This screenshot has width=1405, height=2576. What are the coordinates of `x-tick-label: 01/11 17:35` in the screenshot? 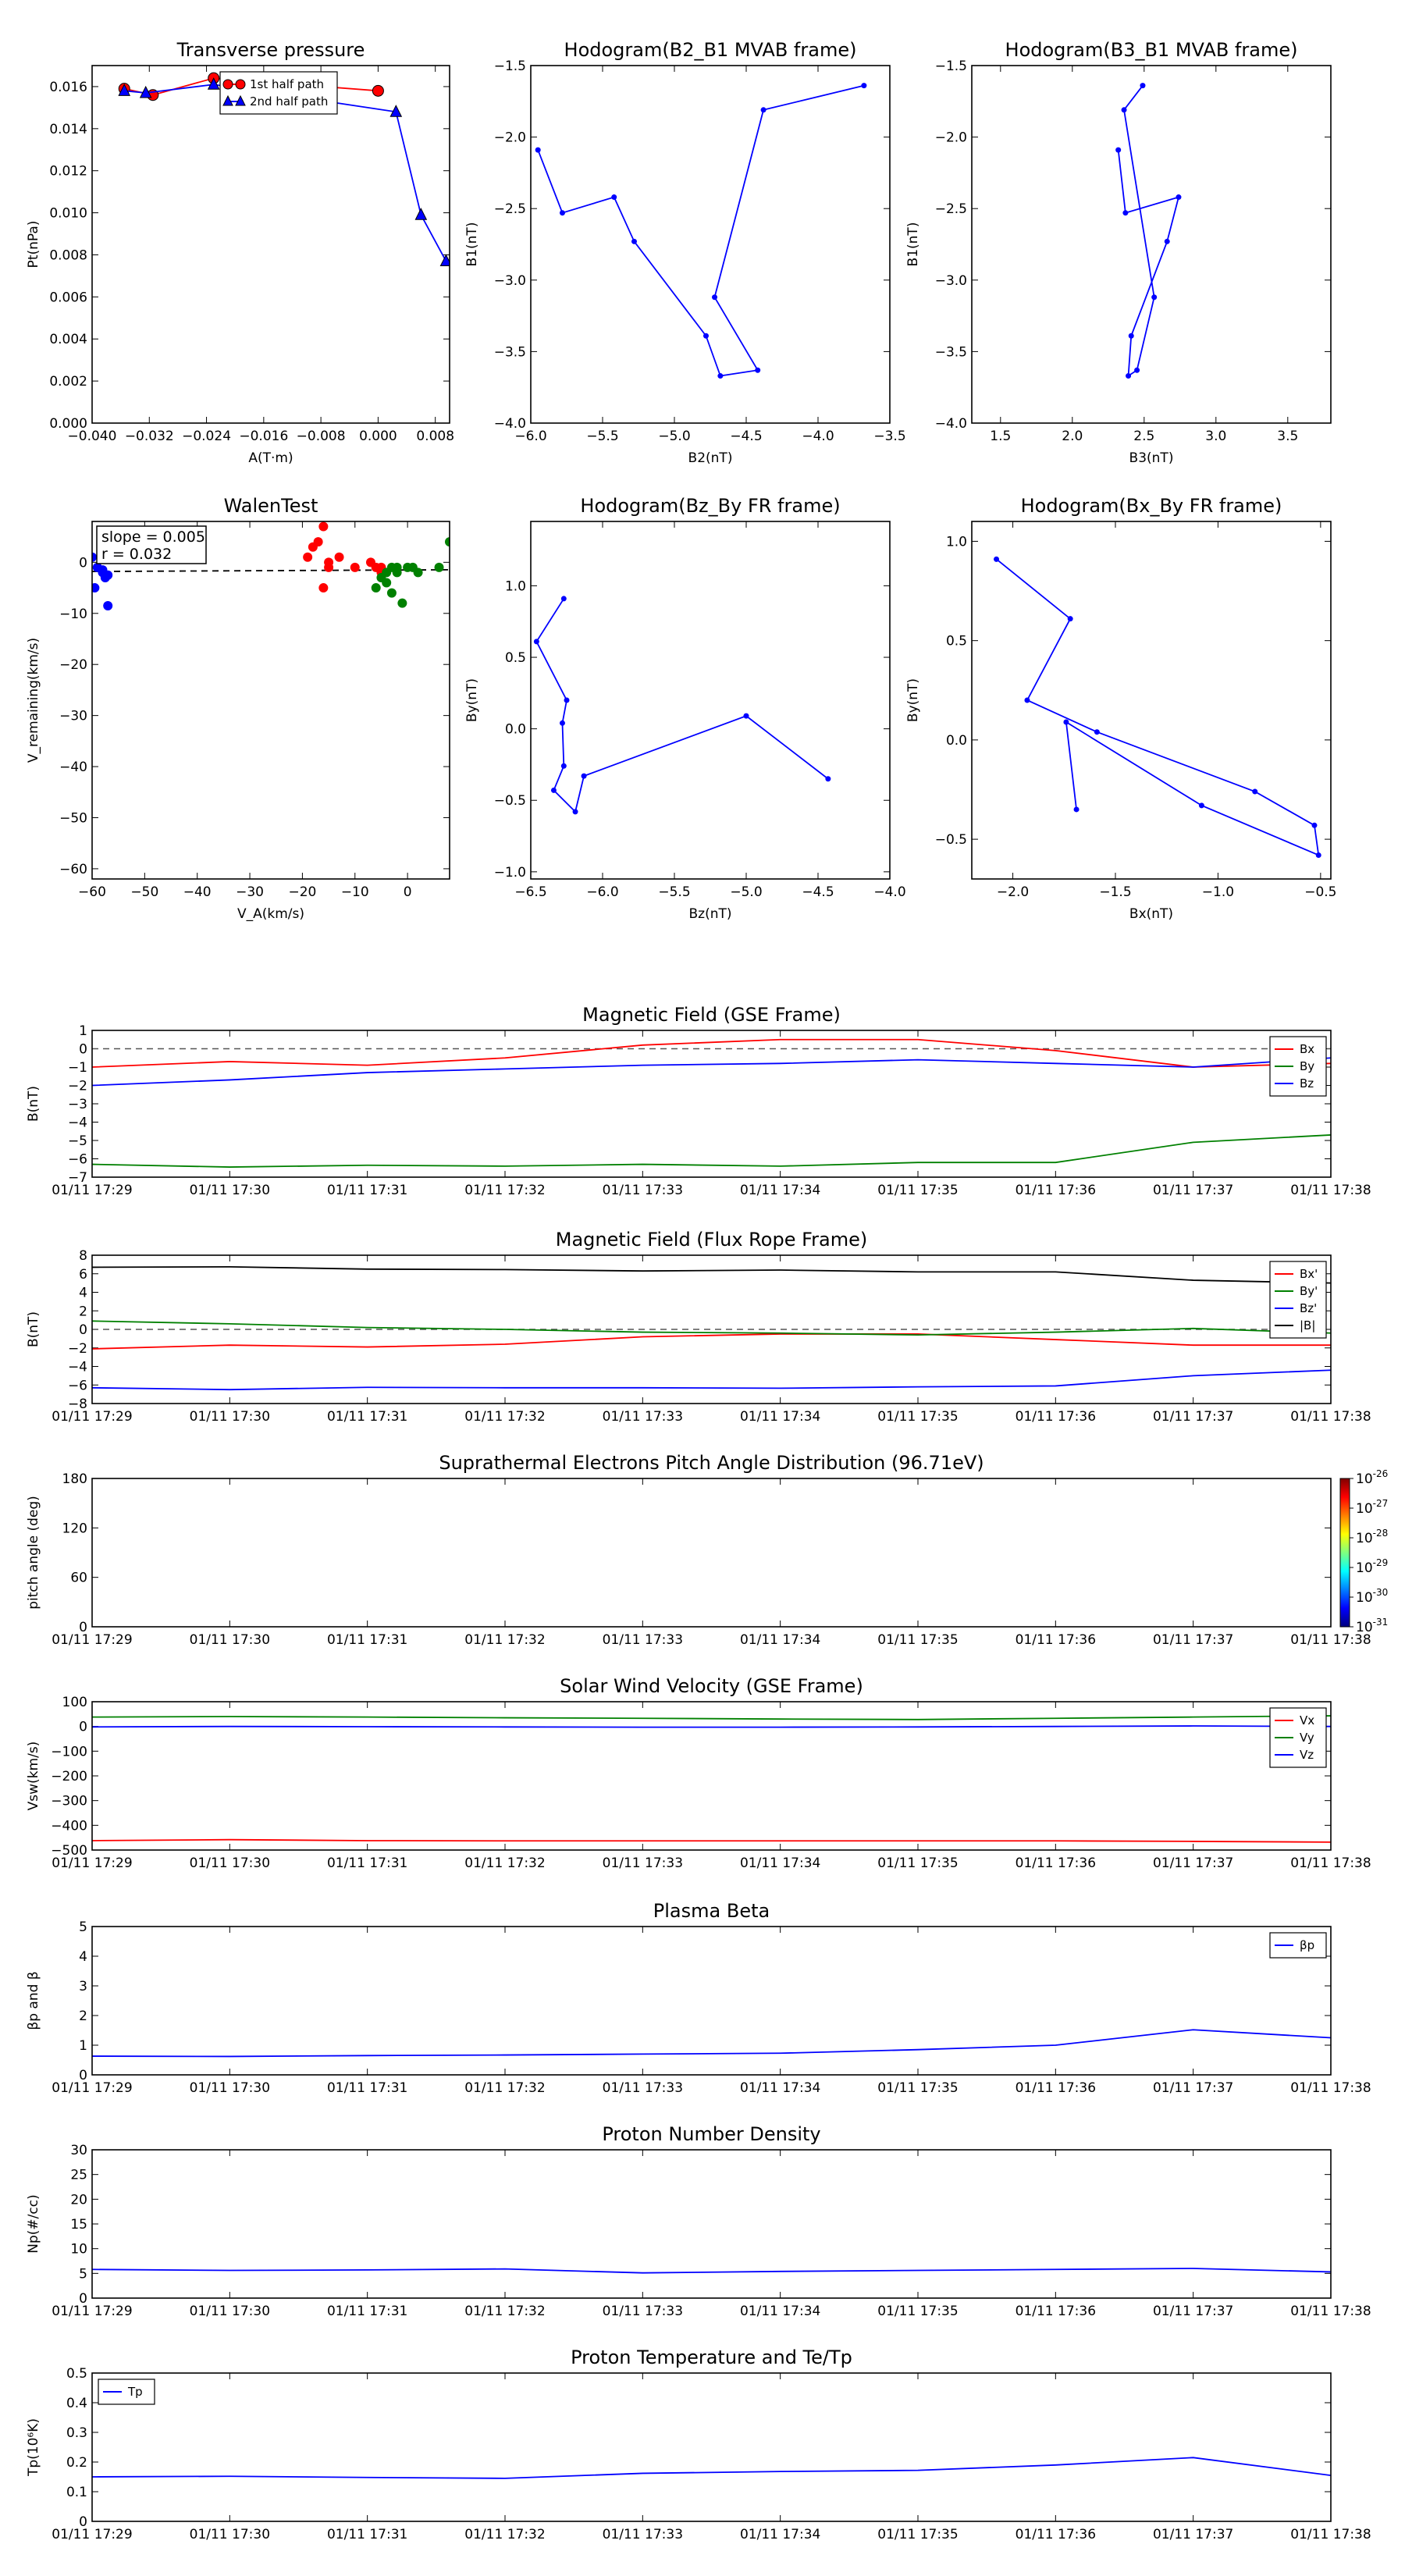 It's located at (917, 2311).